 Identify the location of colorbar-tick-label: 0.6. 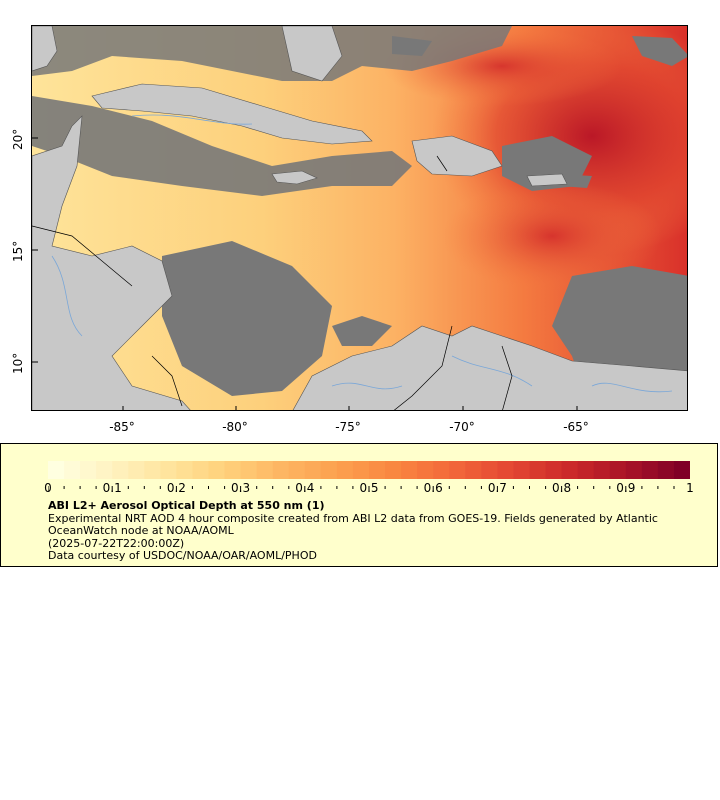
(433, 488).